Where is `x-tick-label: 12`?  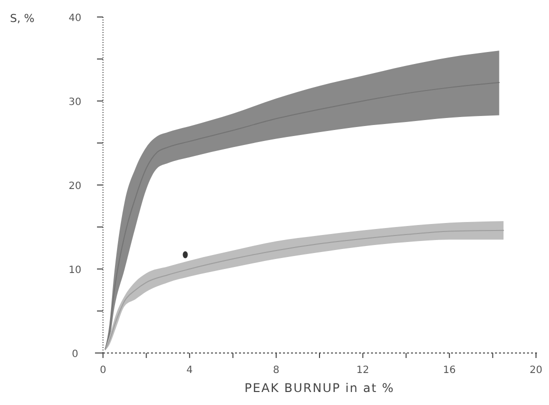 x-tick-label: 12 is located at coordinates (363, 370).